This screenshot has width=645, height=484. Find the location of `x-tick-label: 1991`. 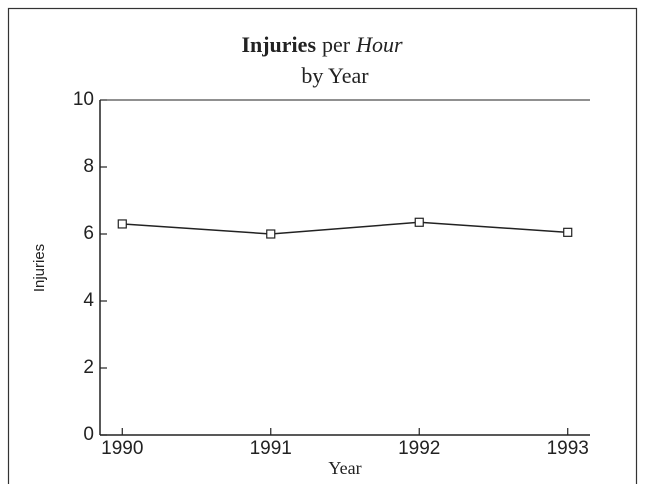

x-tick-label: 1991 is located at coordinates (271, 448).